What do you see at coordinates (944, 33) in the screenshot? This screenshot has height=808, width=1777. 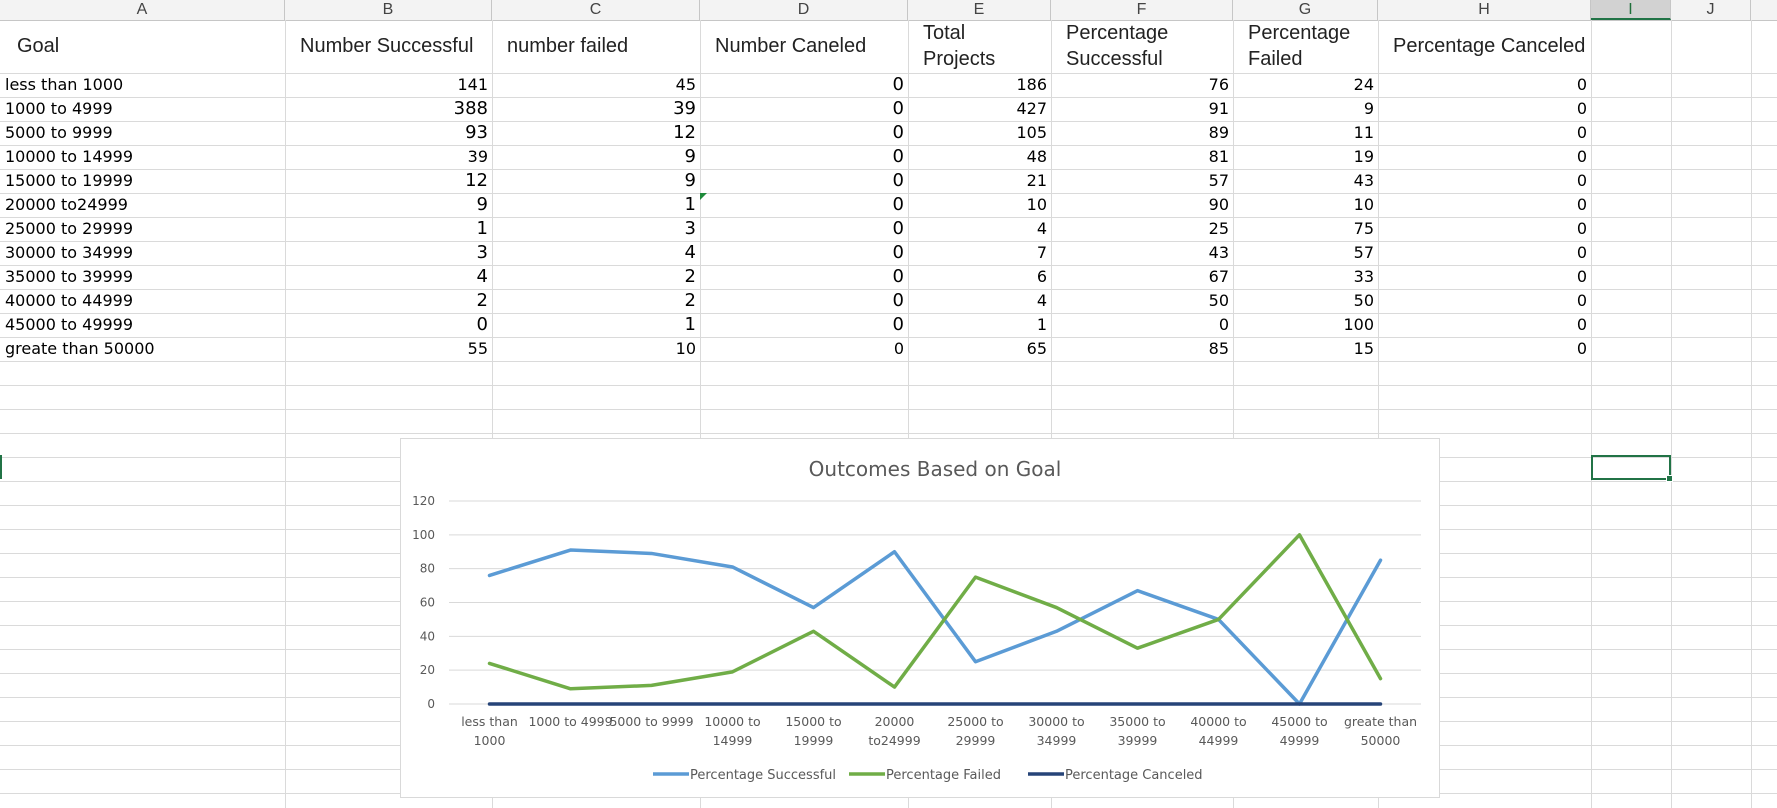 I see `header-total-line1: Total` at bounding box center [944, 33].